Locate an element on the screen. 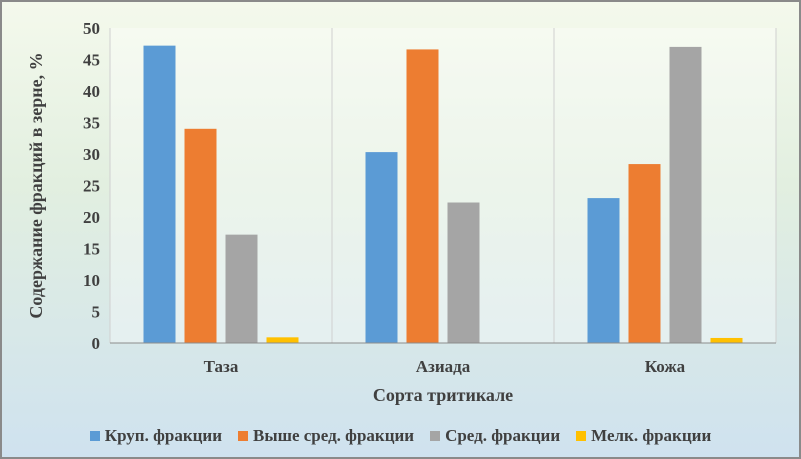 This screenshot has width=801, height=459. legend-item: Мелк. фракции is located at coordinates (643, 436).